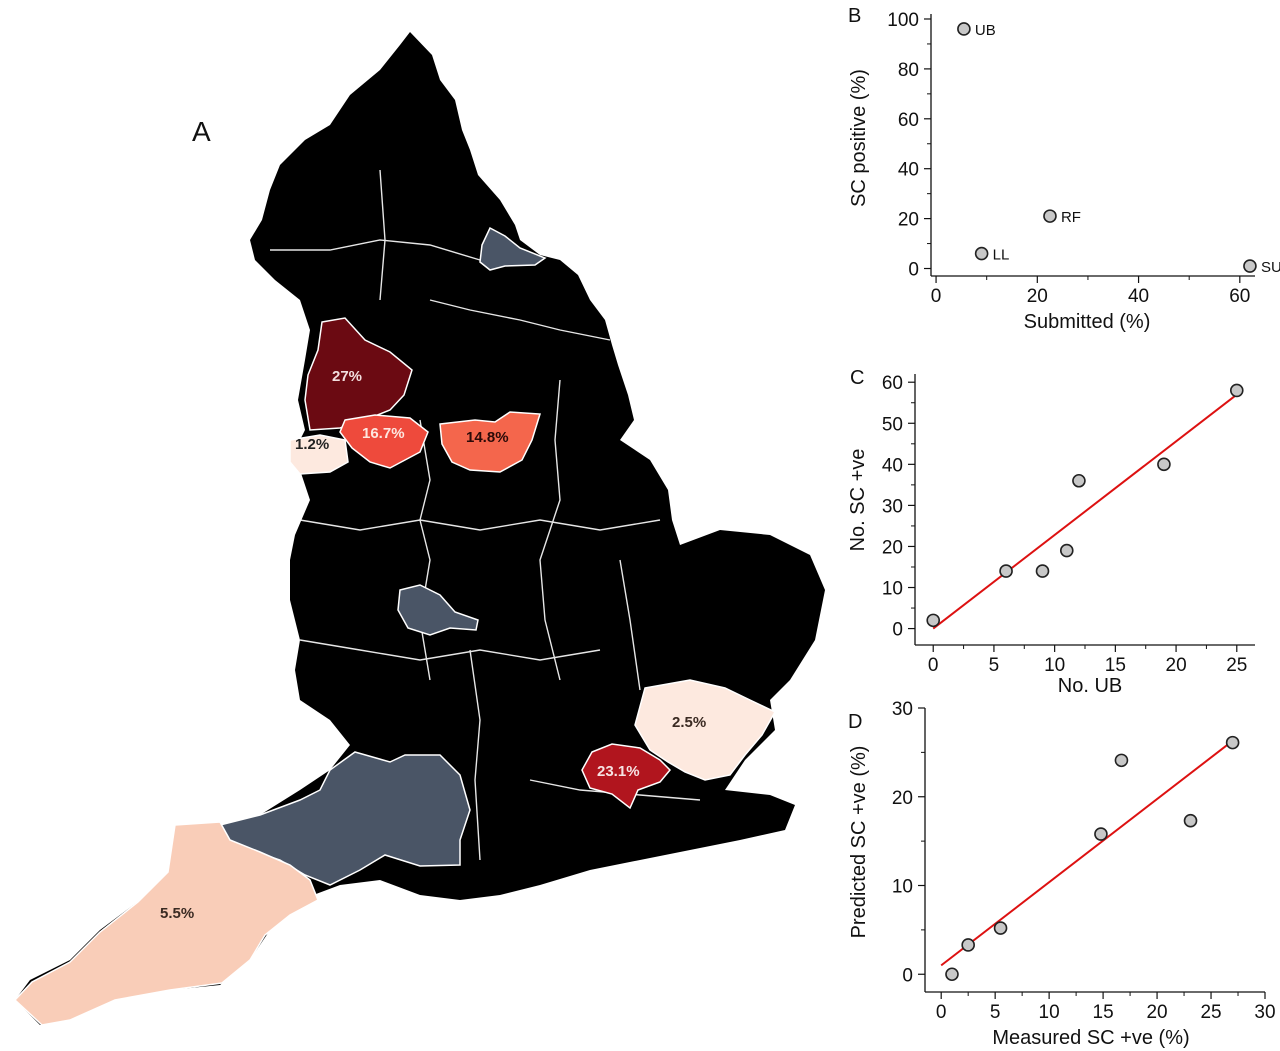 The width and height of the screenshot is (1280, 1051). I want to click on chart-b-xtick-label: 20, so click(1037, 296).